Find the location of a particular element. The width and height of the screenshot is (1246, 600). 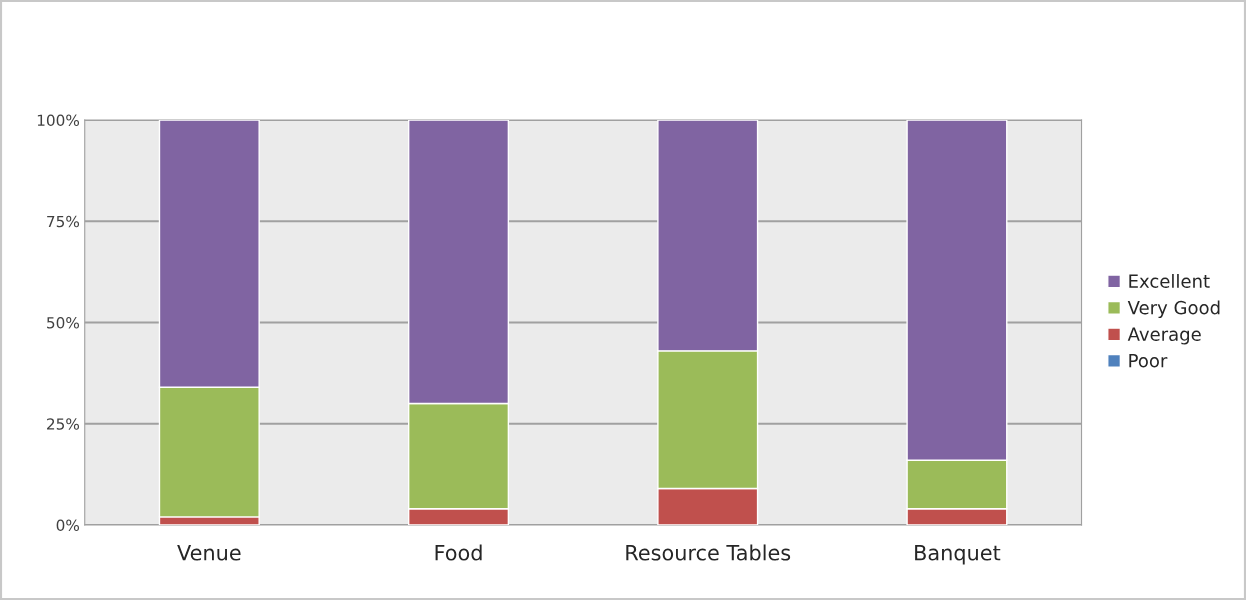

y-tick-label: 0% is located at coordinates (68, 525).